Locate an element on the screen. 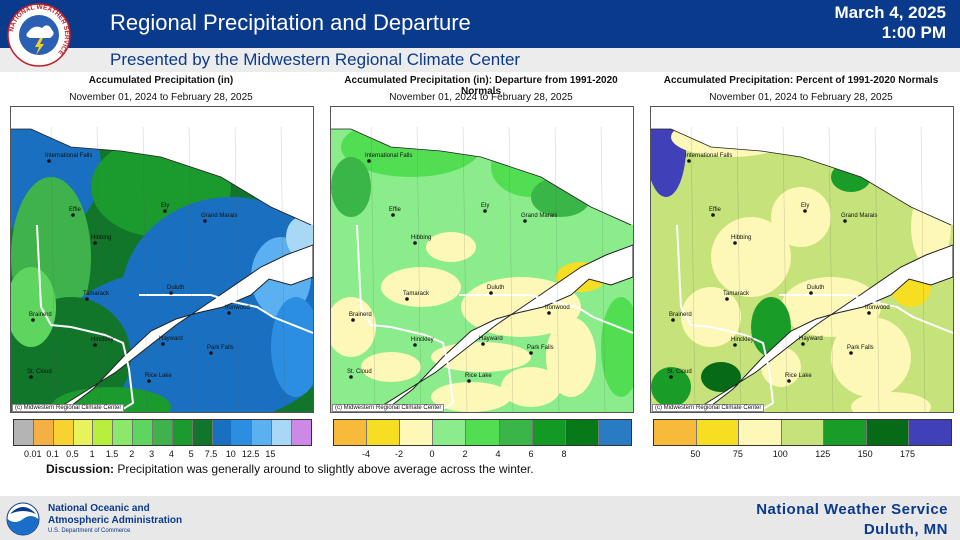 Image resolution: width=960 pixels, height=540 pixels. city-label: Ironwood is located at coordinates (237, 308).